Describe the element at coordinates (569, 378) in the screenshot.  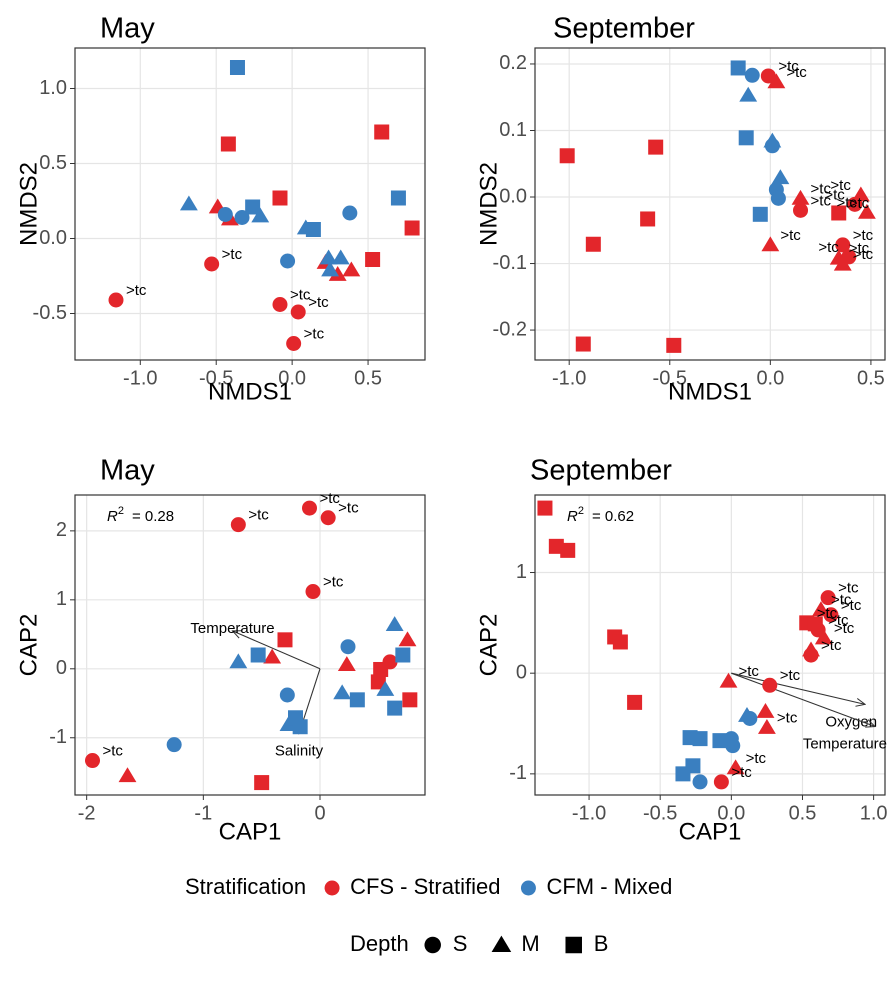
I see `x-tick-label: -1.0` at that location.